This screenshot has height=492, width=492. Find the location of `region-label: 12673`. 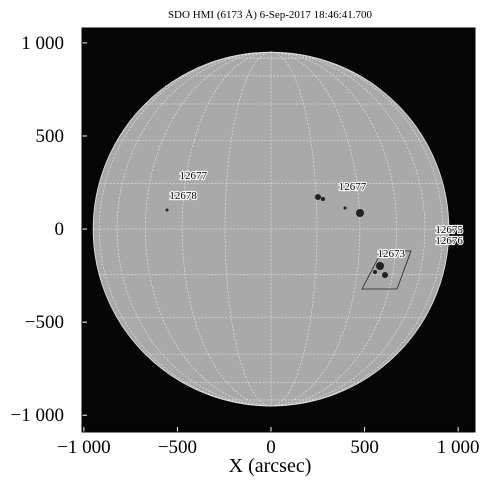

region-label: 12673 is located at coordinates (391, 254).